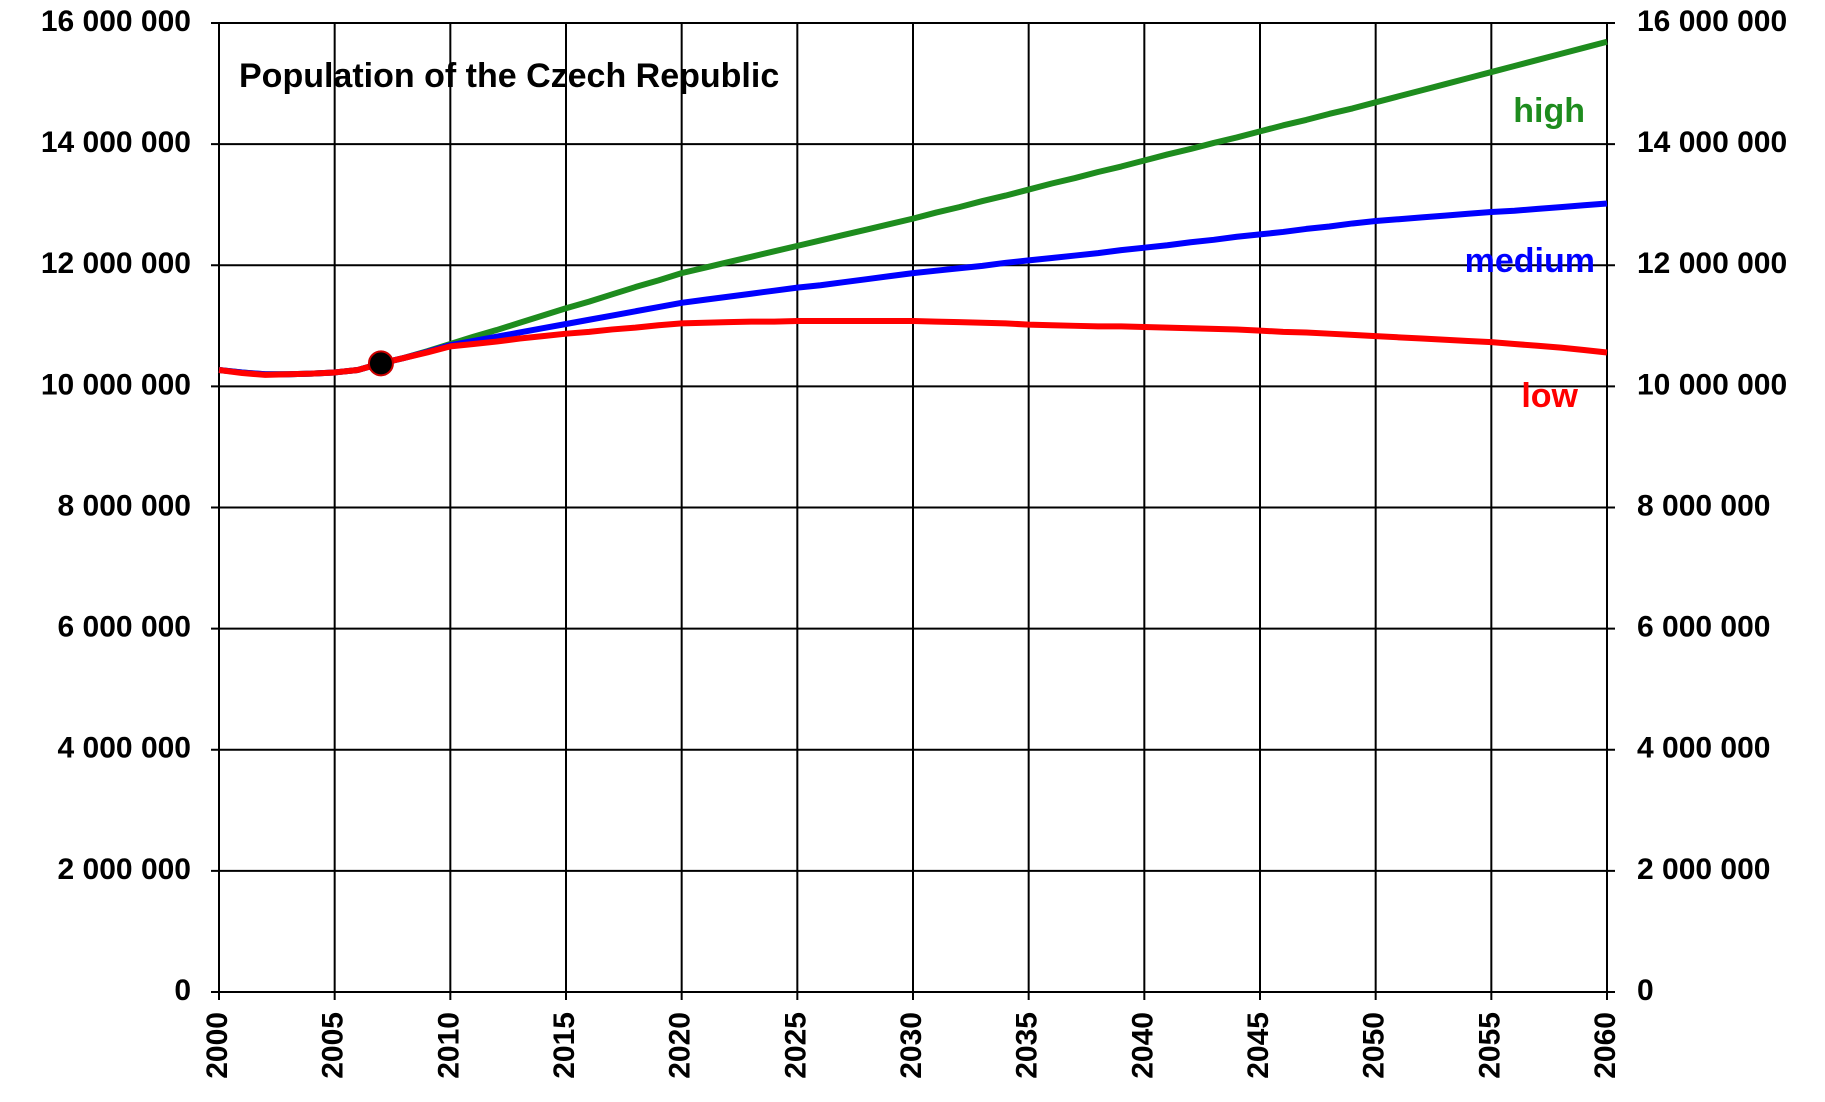  I want to click on x-tick-label: 2055, so click(1489, 1045).